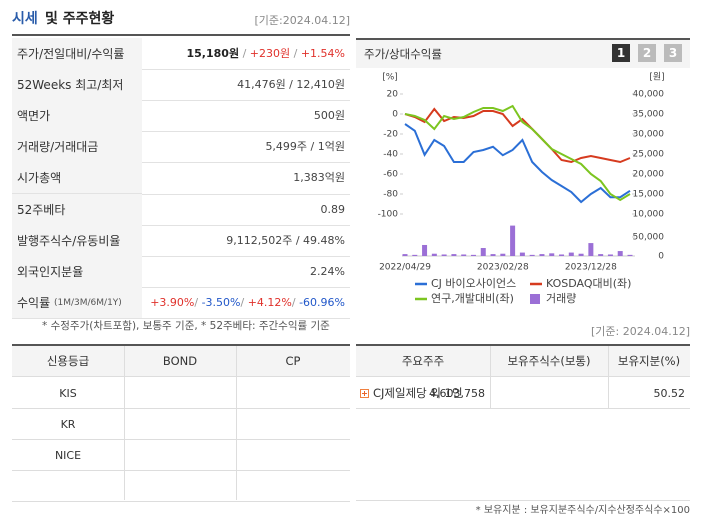 The width and height of the screenshot is (702, 525). I want to click on y-tick-label: 20, so click(393, 95).